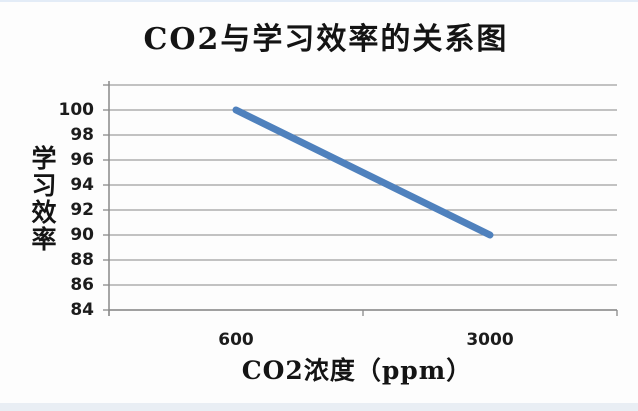 The height and width of the screenshot is (411, 638). I want to click on chart-title: CO2与学习效率的关系图, so click(326, 39).